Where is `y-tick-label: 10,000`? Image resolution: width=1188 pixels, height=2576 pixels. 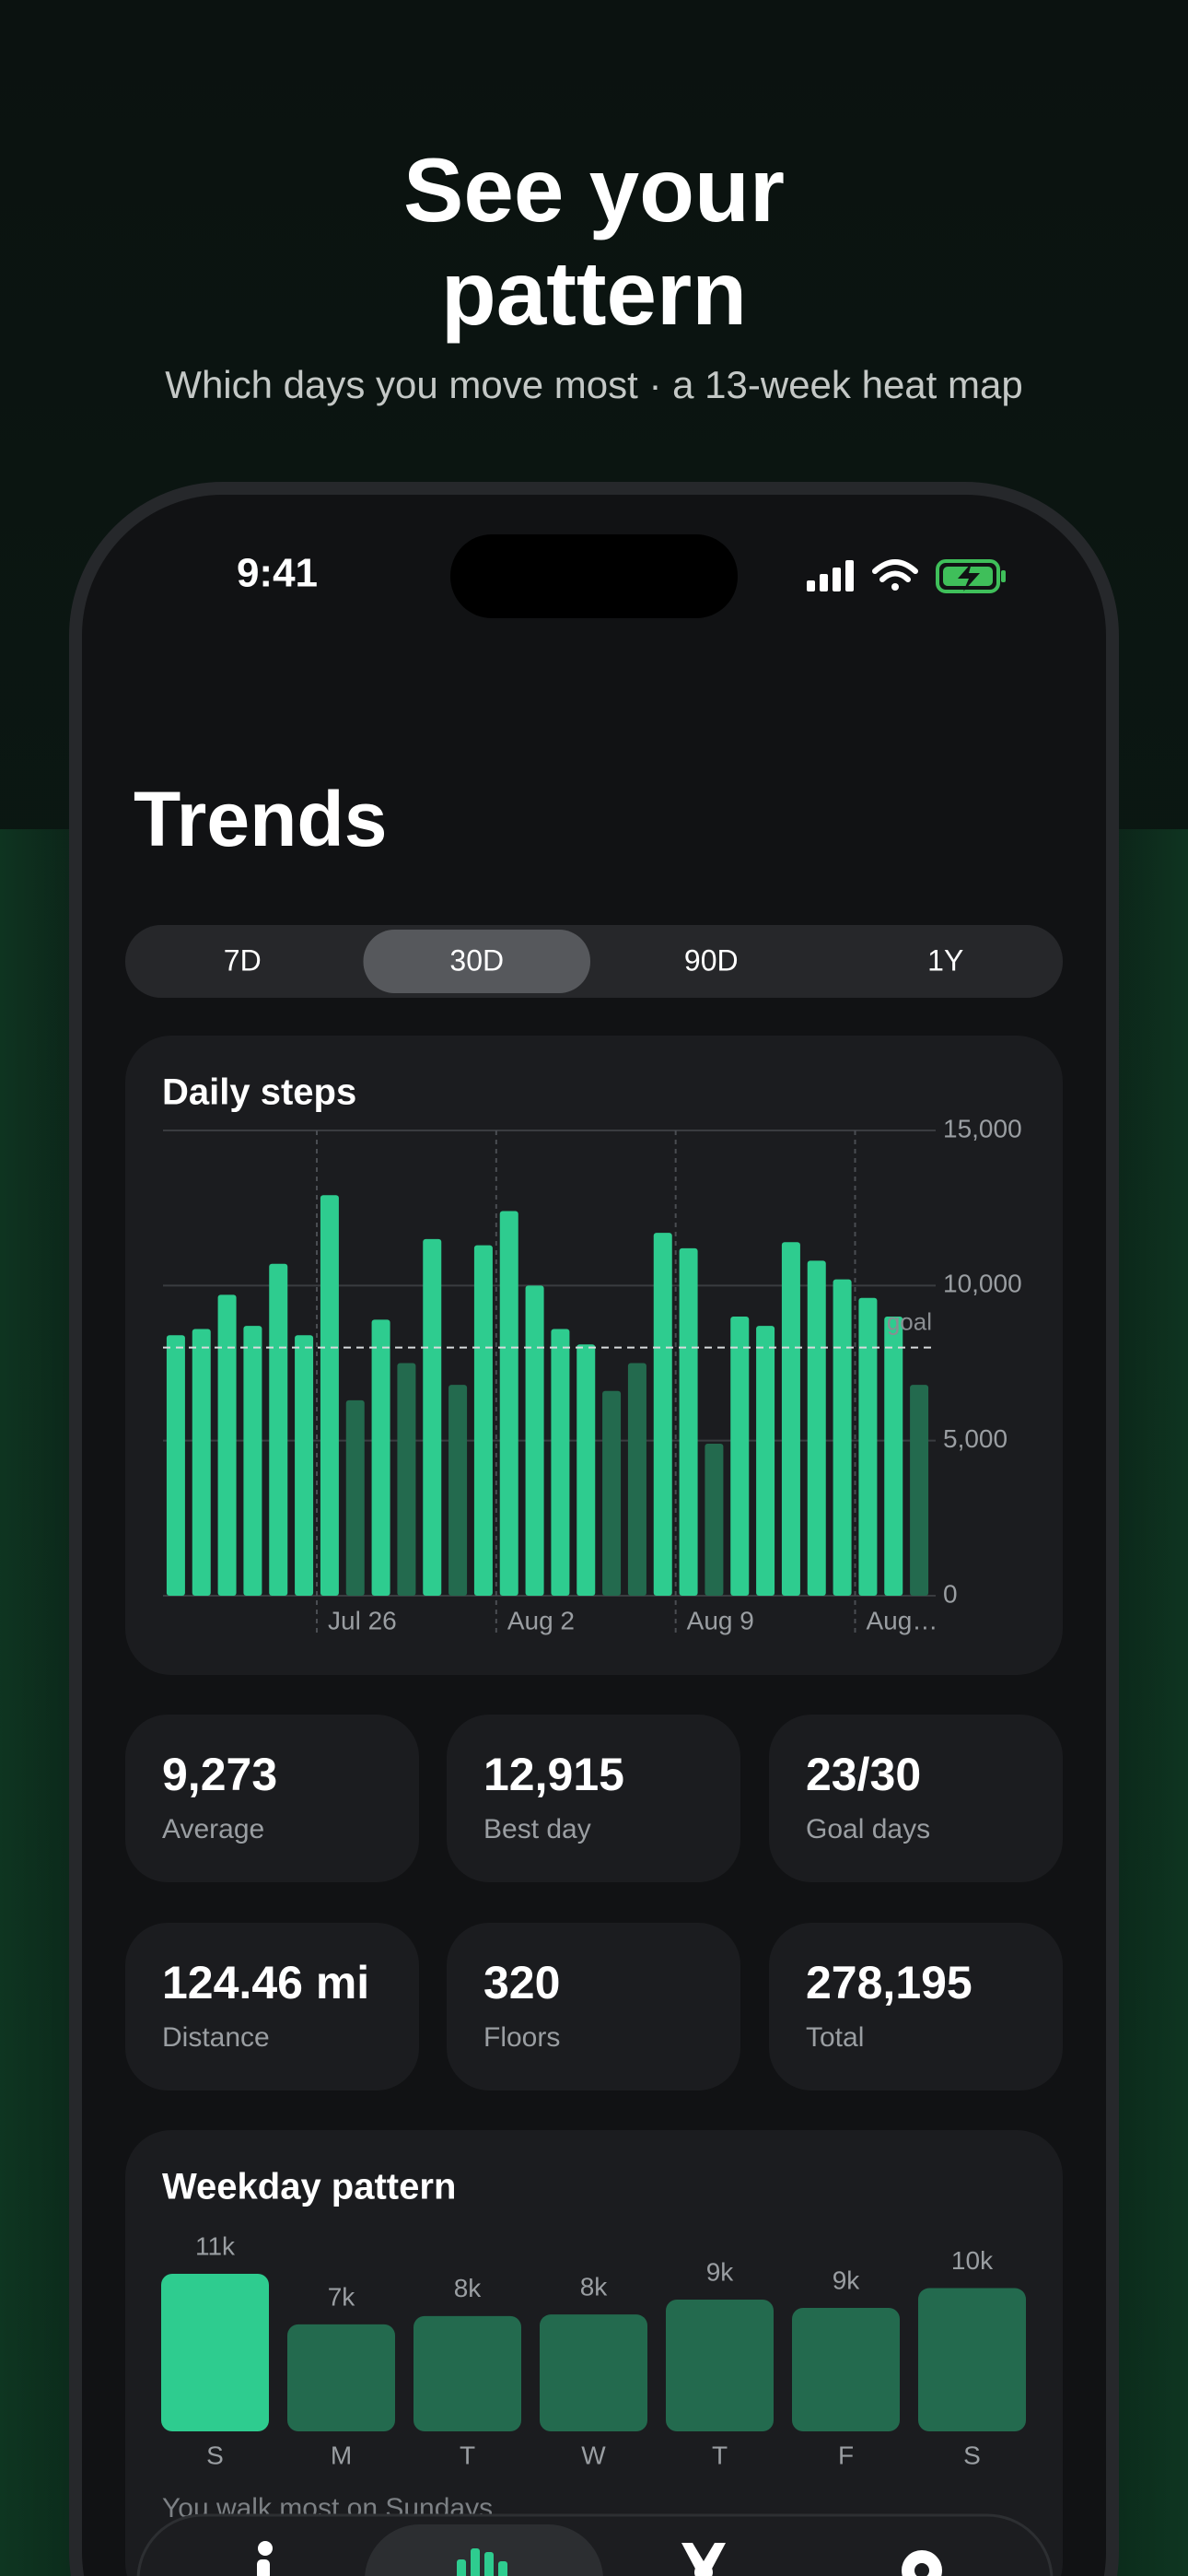
y-tick-label: 10,000 is located at coordinates (982, 1284).